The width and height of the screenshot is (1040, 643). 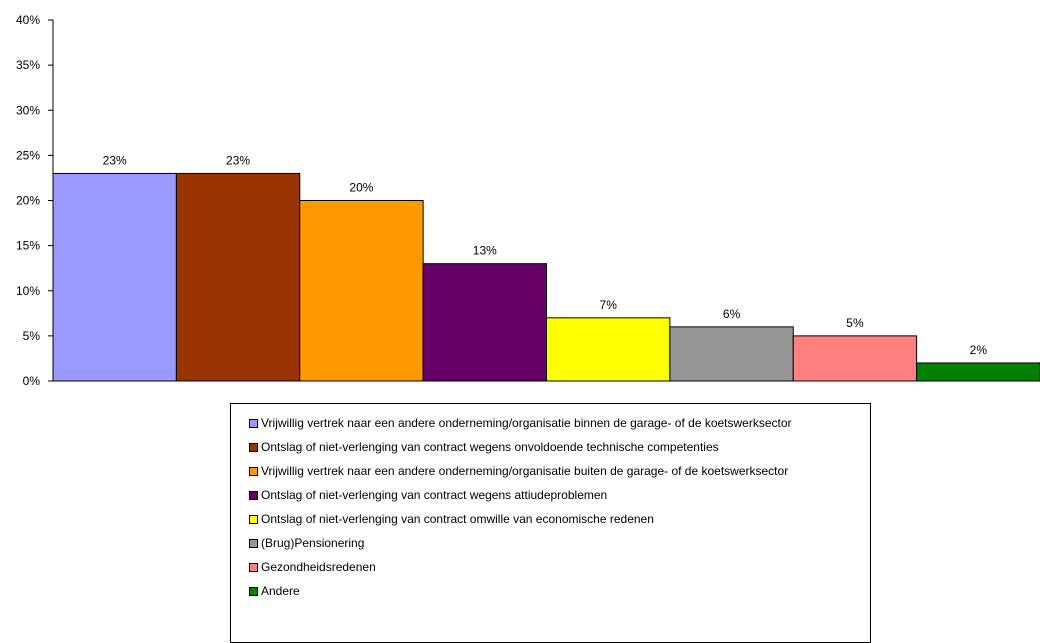 What do you see at coordinates (28, 110) in the screenshot?
I see `y-tick-label: 30%` at bounding box center [28, 110].